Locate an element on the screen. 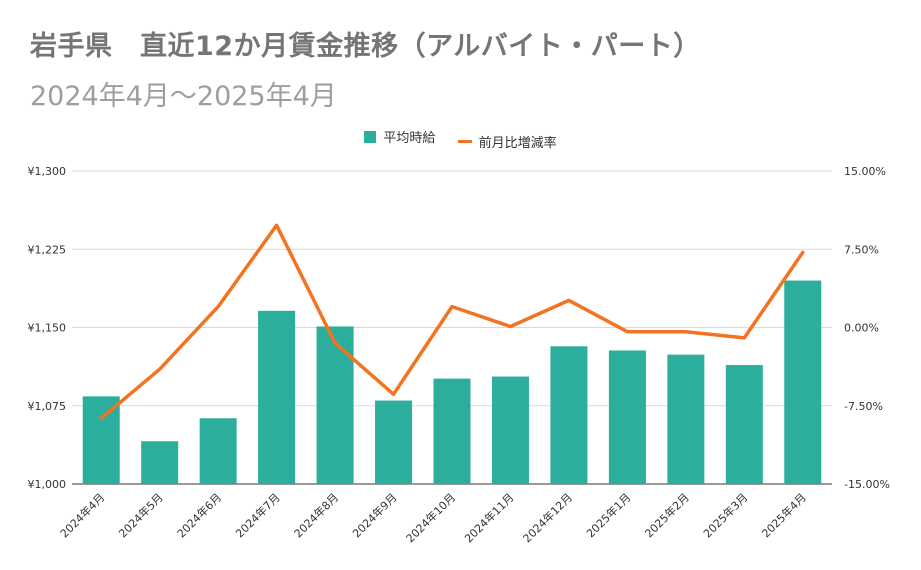 The image size is (921, 570). y-right-tick-label: 7.50% is located at coordinates (861, 249).